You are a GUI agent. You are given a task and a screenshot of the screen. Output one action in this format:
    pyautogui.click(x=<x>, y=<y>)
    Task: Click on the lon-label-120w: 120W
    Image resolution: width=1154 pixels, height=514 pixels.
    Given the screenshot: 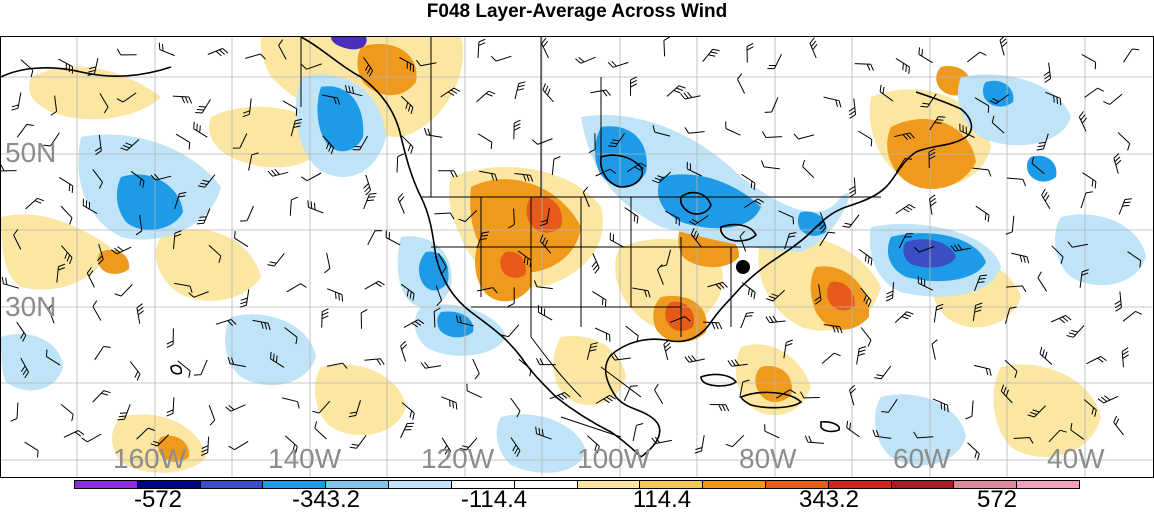 What is the action you would take?
    pyautogui.click(x=458, y=458)
    